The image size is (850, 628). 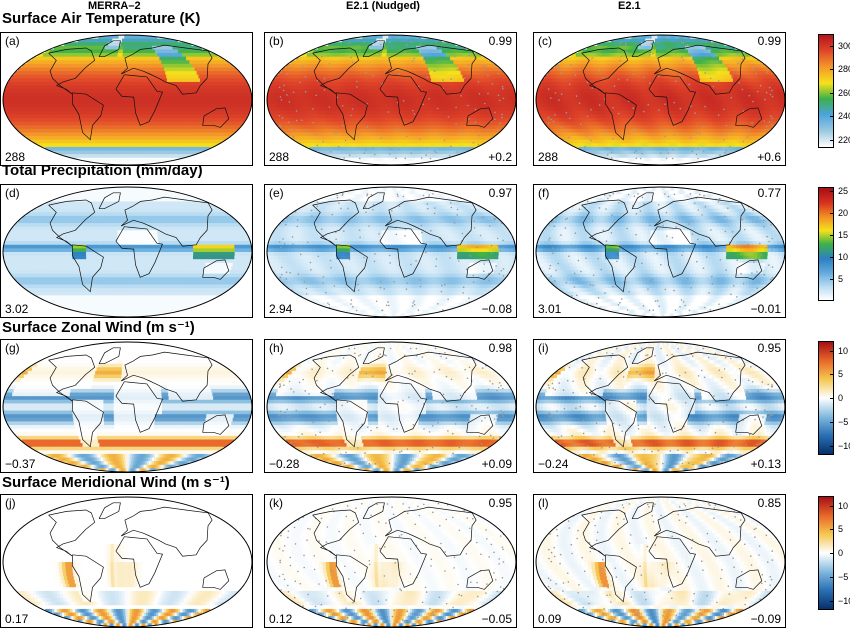 What do you see at coordinates (280, 619) in the screenshot?
I see `global-mean-value: 0.12` at bounding box center [280, 619].